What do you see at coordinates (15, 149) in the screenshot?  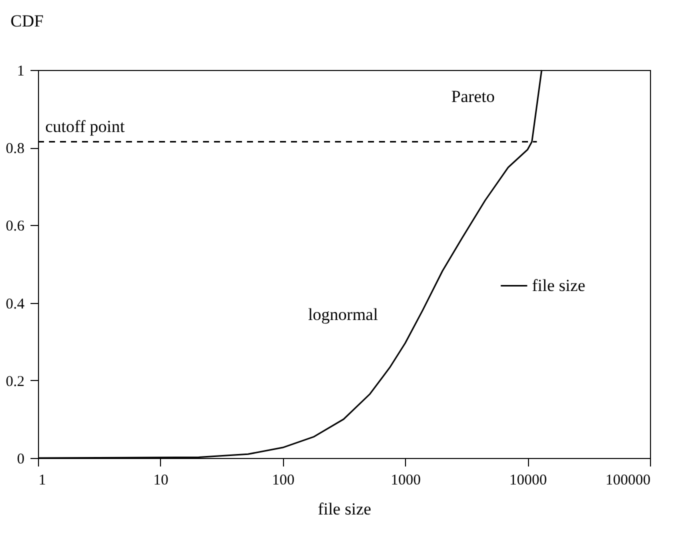 I see `y-tick-label: 0.8` at bounding box center [15, 149].